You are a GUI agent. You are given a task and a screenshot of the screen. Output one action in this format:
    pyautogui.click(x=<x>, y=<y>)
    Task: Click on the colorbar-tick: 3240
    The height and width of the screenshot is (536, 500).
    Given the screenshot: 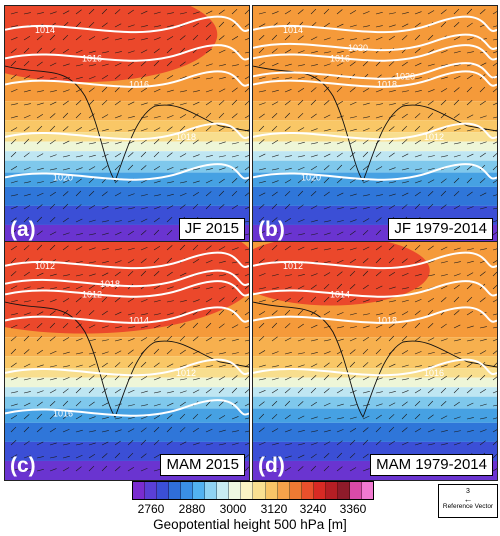 What is the action you would take?
    pyautogui.click(x=313, y=509)
    